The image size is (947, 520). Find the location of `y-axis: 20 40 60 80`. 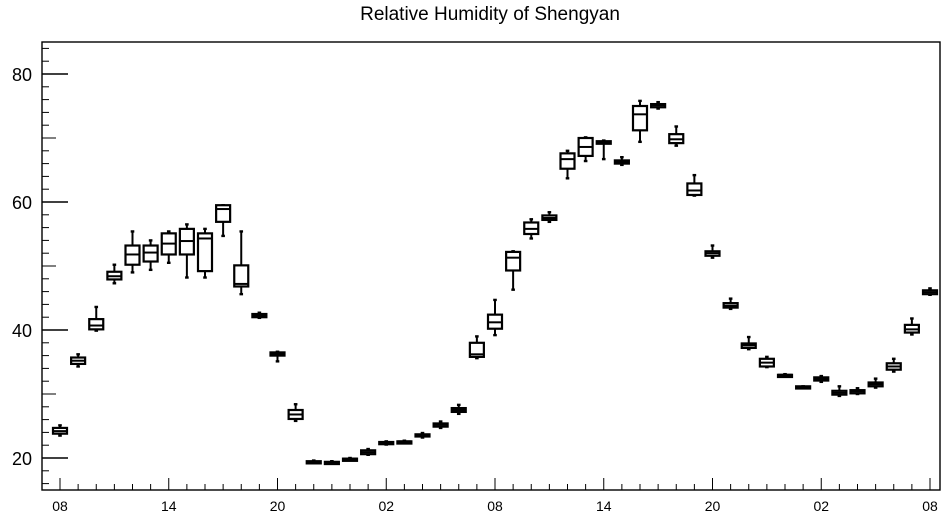

y-axis: 20 40 60 80 is located at coordinates (40, 266).